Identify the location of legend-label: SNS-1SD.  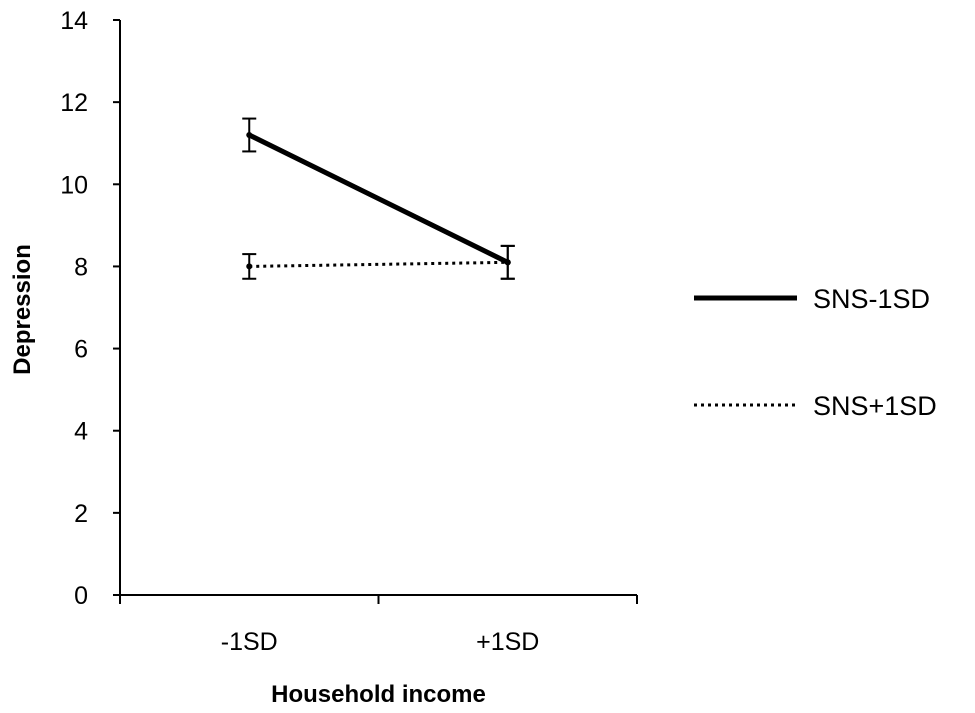
(871, 299).